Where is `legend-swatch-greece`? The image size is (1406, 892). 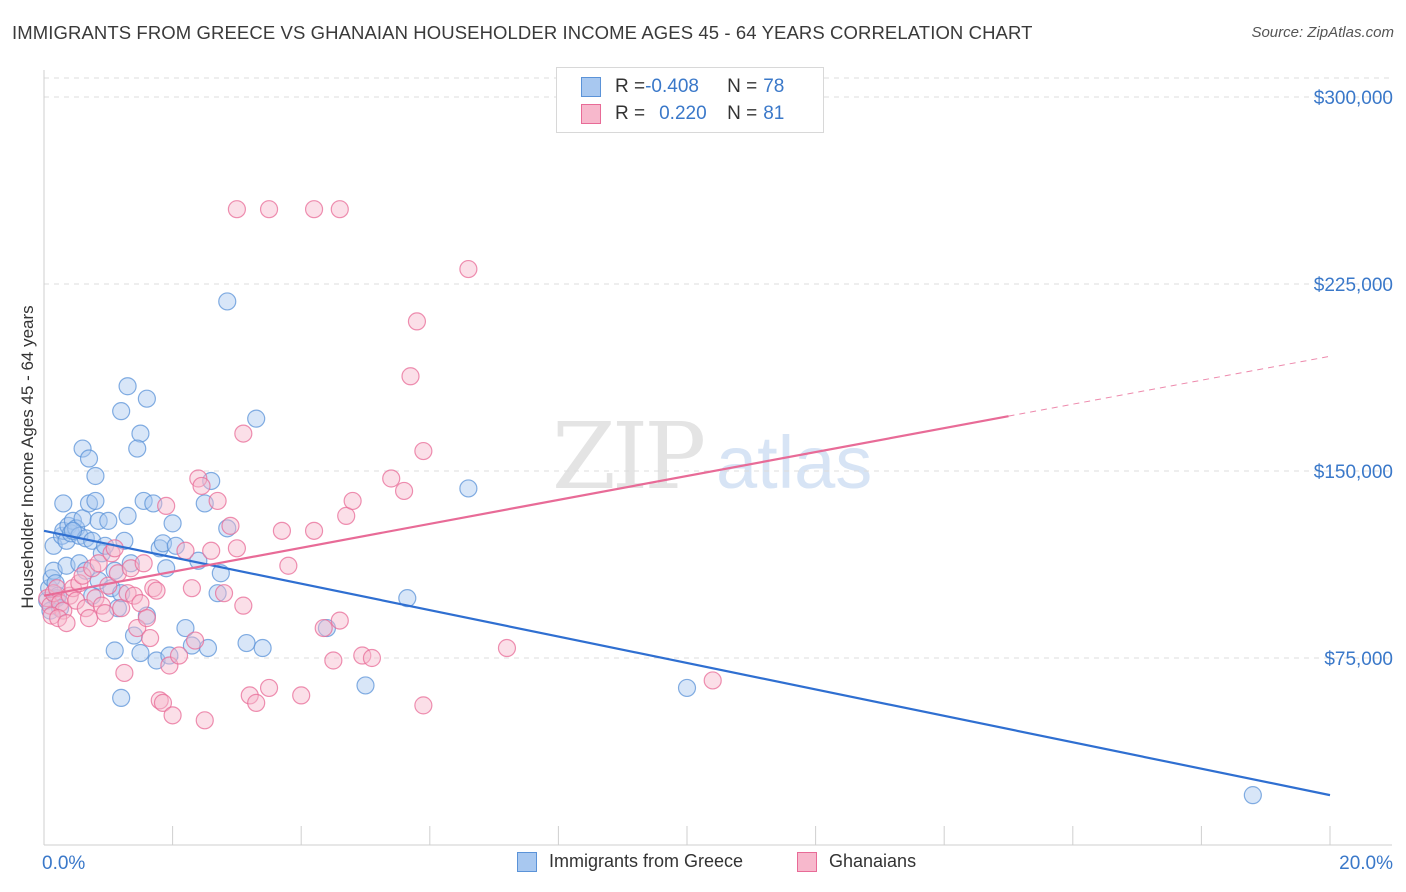 legend-swatch-greece is located at coordinates (591, 87).